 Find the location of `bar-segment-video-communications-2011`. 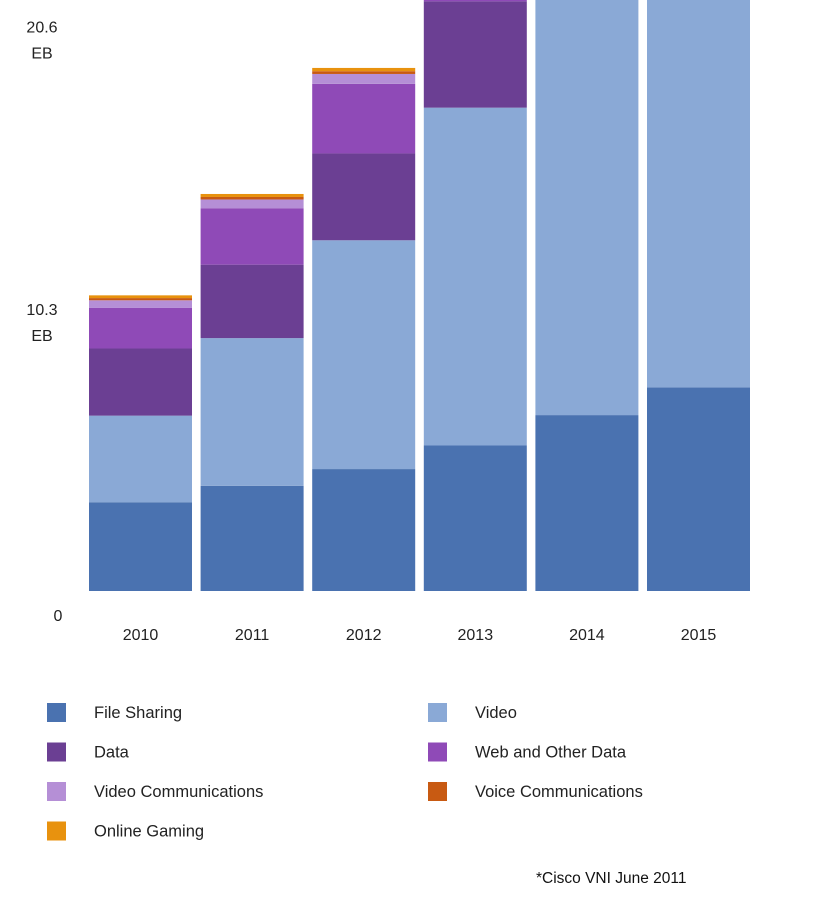

bar-segment-video-communications-2011 is located at coordinates (252, 204).